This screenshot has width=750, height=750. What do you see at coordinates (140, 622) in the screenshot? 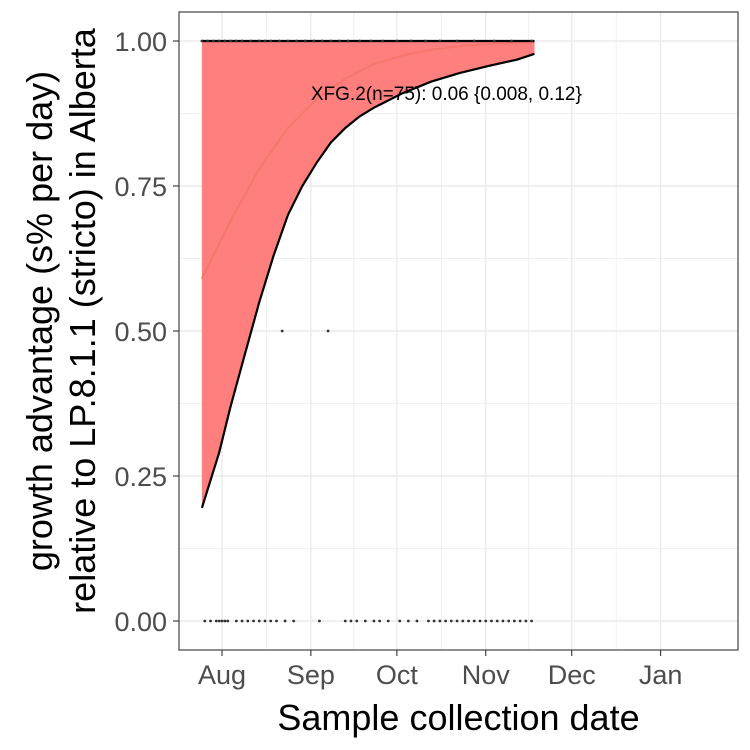
I see `y-tick-label: 0.00` at bounding box center [140, 622].